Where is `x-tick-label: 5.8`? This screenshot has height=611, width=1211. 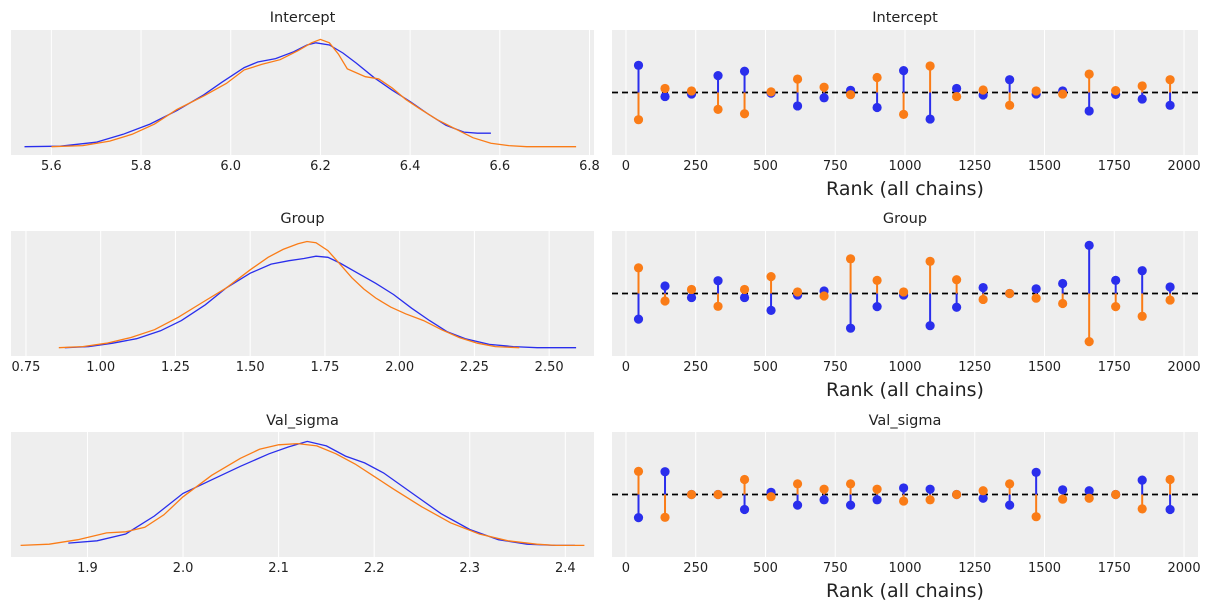 x-tick-label: 5.8 is located at coordinates (141, 166).